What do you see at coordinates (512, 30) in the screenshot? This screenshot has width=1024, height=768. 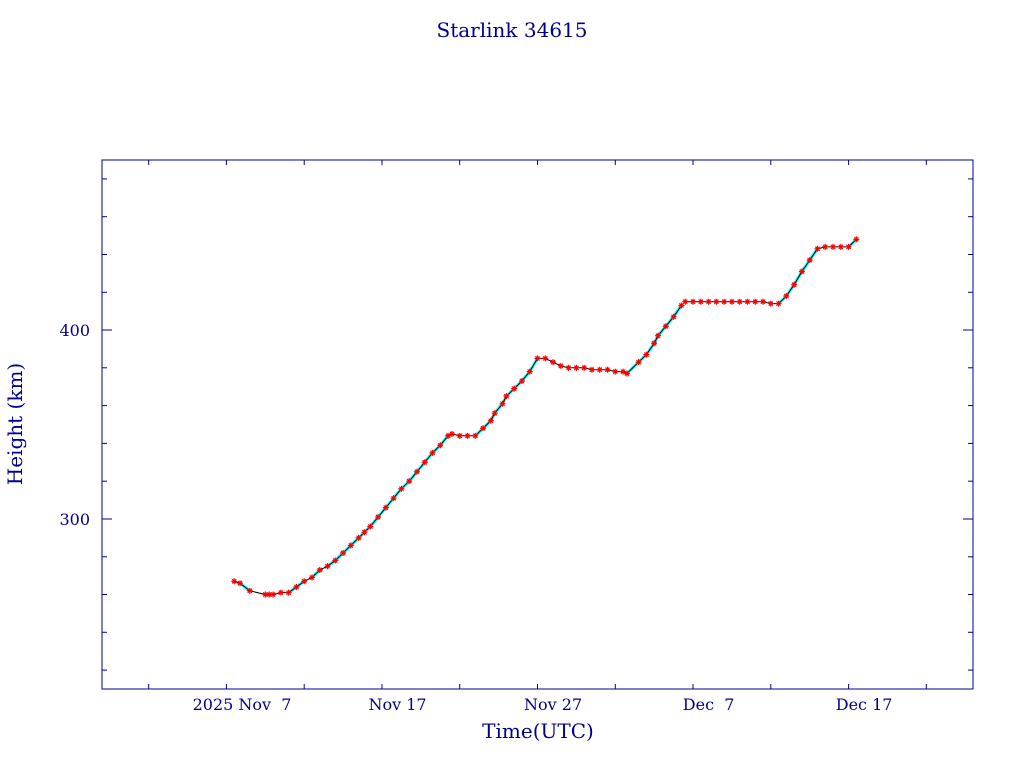 I see `chart-title: Starlink 34615` at bounding box center [512, 30].